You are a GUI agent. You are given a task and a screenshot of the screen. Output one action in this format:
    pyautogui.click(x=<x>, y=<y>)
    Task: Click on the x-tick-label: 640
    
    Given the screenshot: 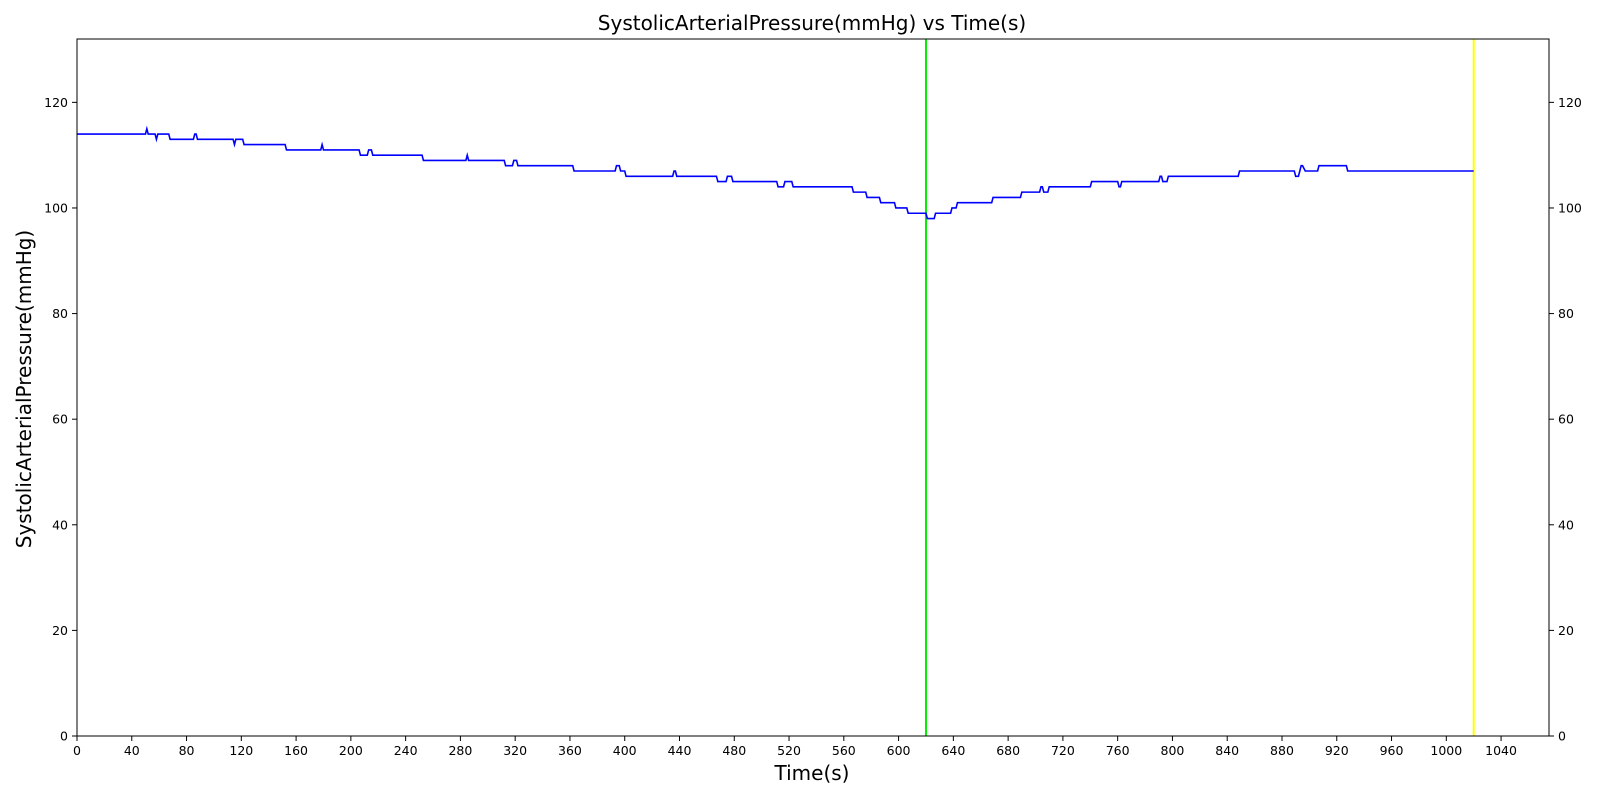 What is the action you would take?
    pyautogui.click(x=953, y=750)
    